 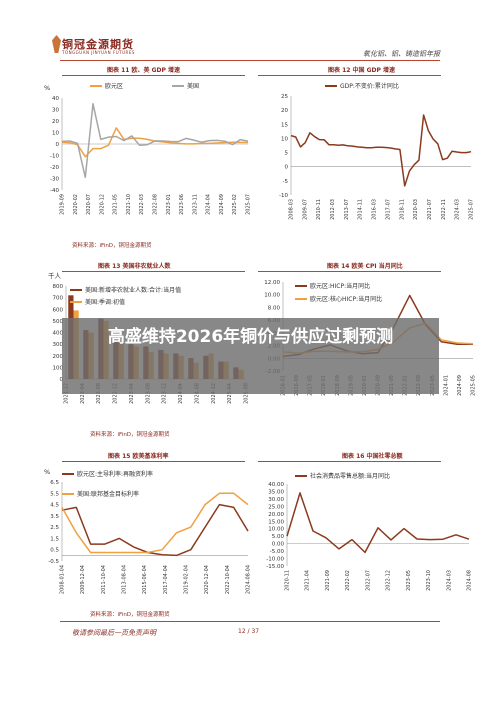 What do you see at coordinates (116, 204) in the screenshot?
I see `x-tick-label: 2021-05` at bounding box center [116, 204].